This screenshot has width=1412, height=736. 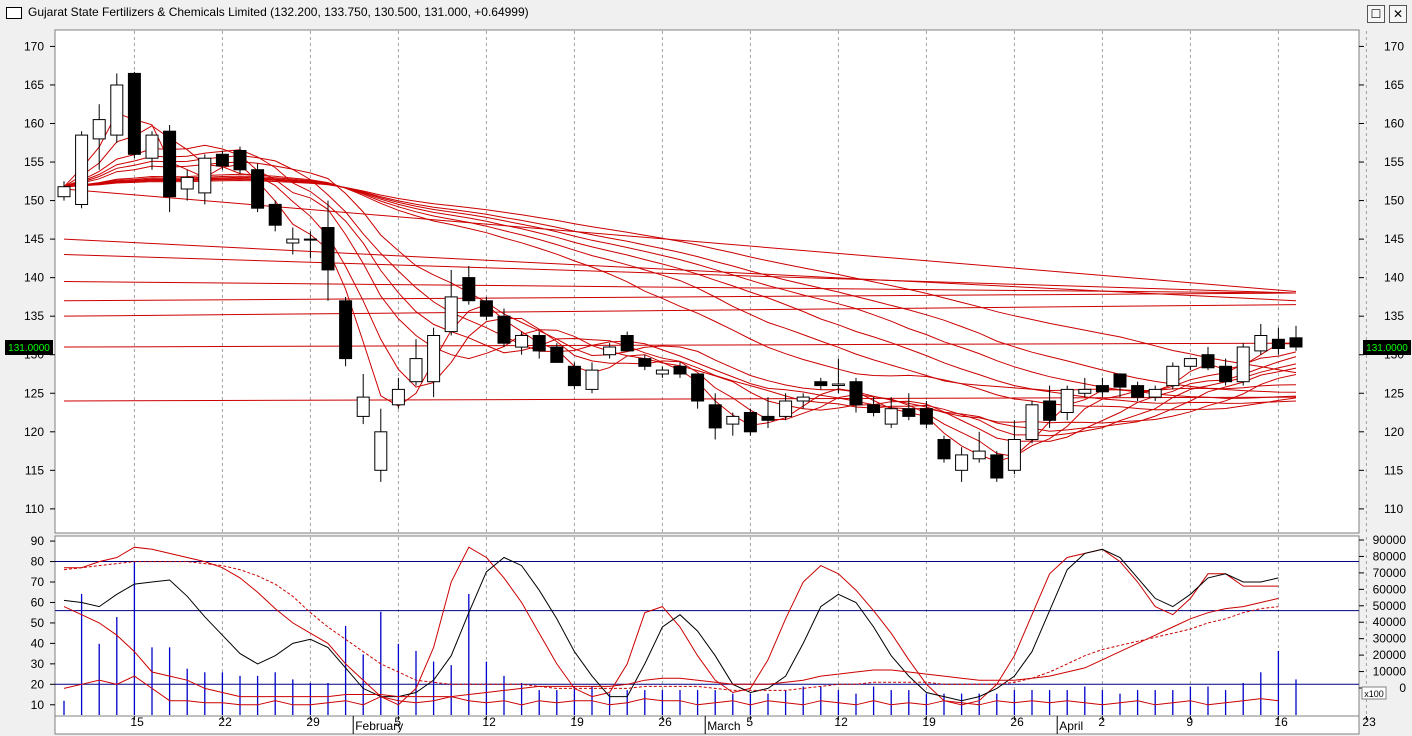 What do you see at coordinates (1281, 722) in the screenshot?
I see `day-label: 16` at bounding box center [1281, 722].